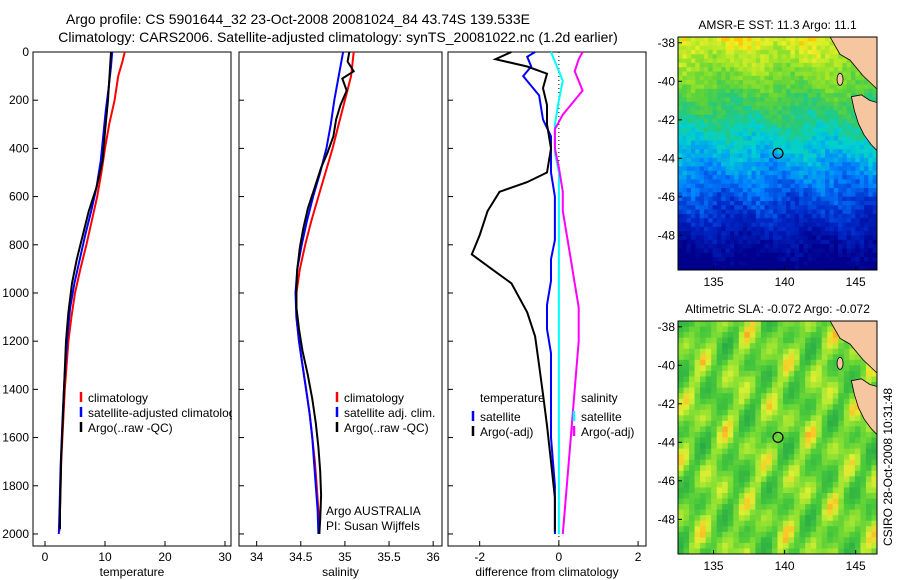  What do you see at coordinates (512, 398) in the screenshot?
I see `diff-legend-header: temperature` at bounding box center [512, 398].